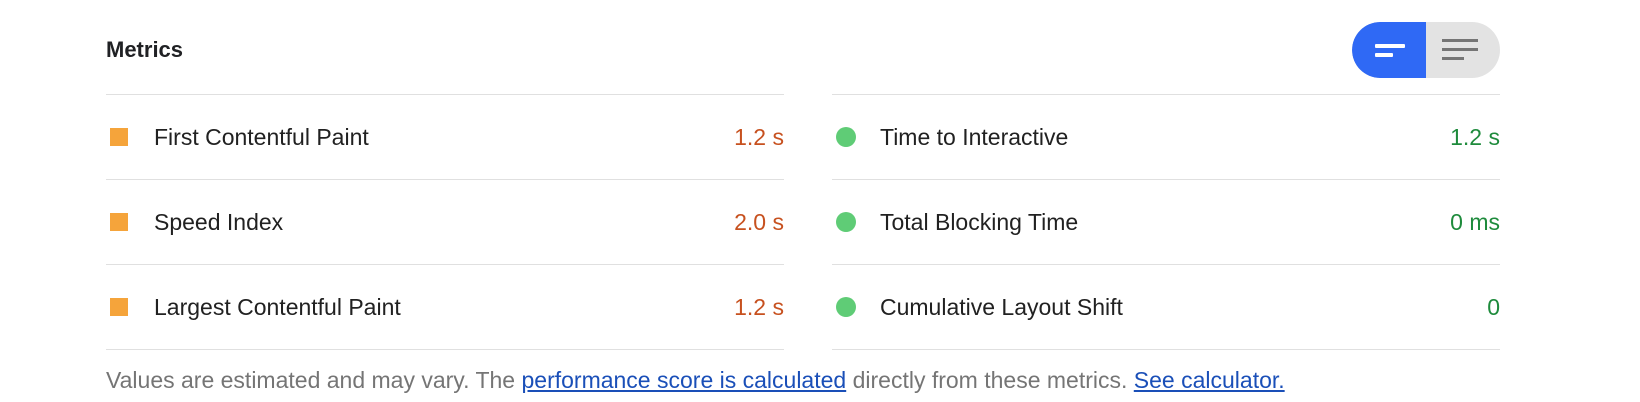 The height and width of the screenshot is (402, 1640). I want to click on expanded-list-icon, so click(1460, 49).